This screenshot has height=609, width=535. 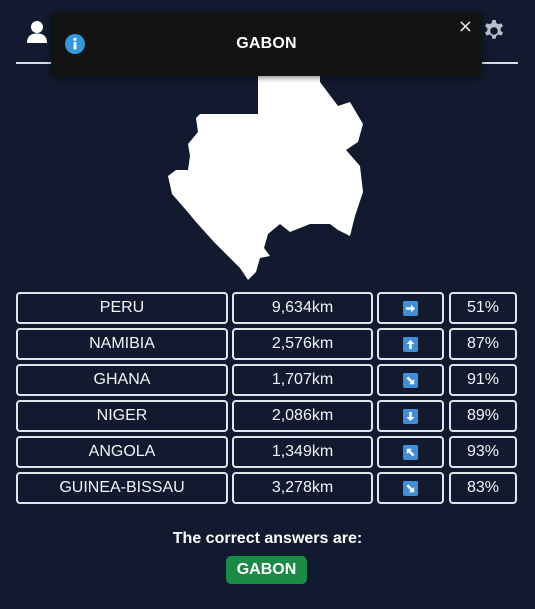 I want to click on guess-row: ANGOLA 1,349km 93%, so click(x=267, y=452).